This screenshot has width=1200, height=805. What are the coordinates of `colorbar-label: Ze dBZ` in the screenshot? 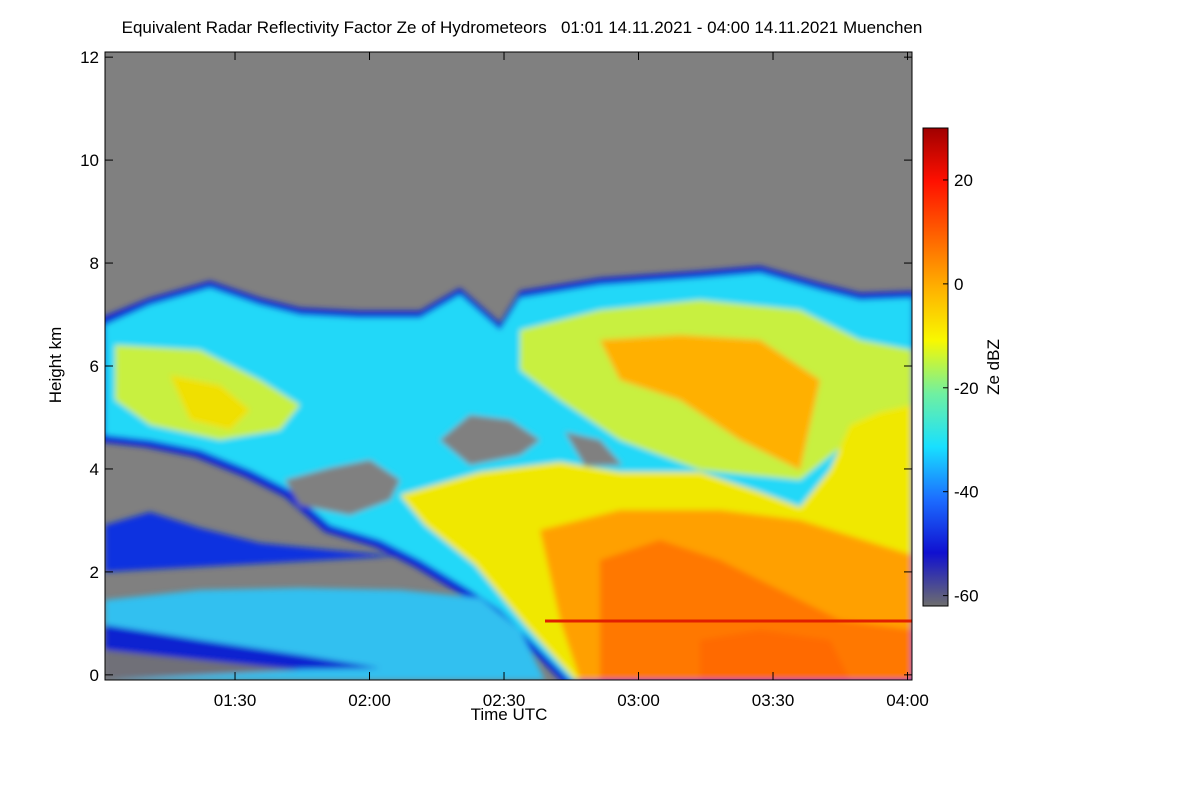 It's located at (993, 367).